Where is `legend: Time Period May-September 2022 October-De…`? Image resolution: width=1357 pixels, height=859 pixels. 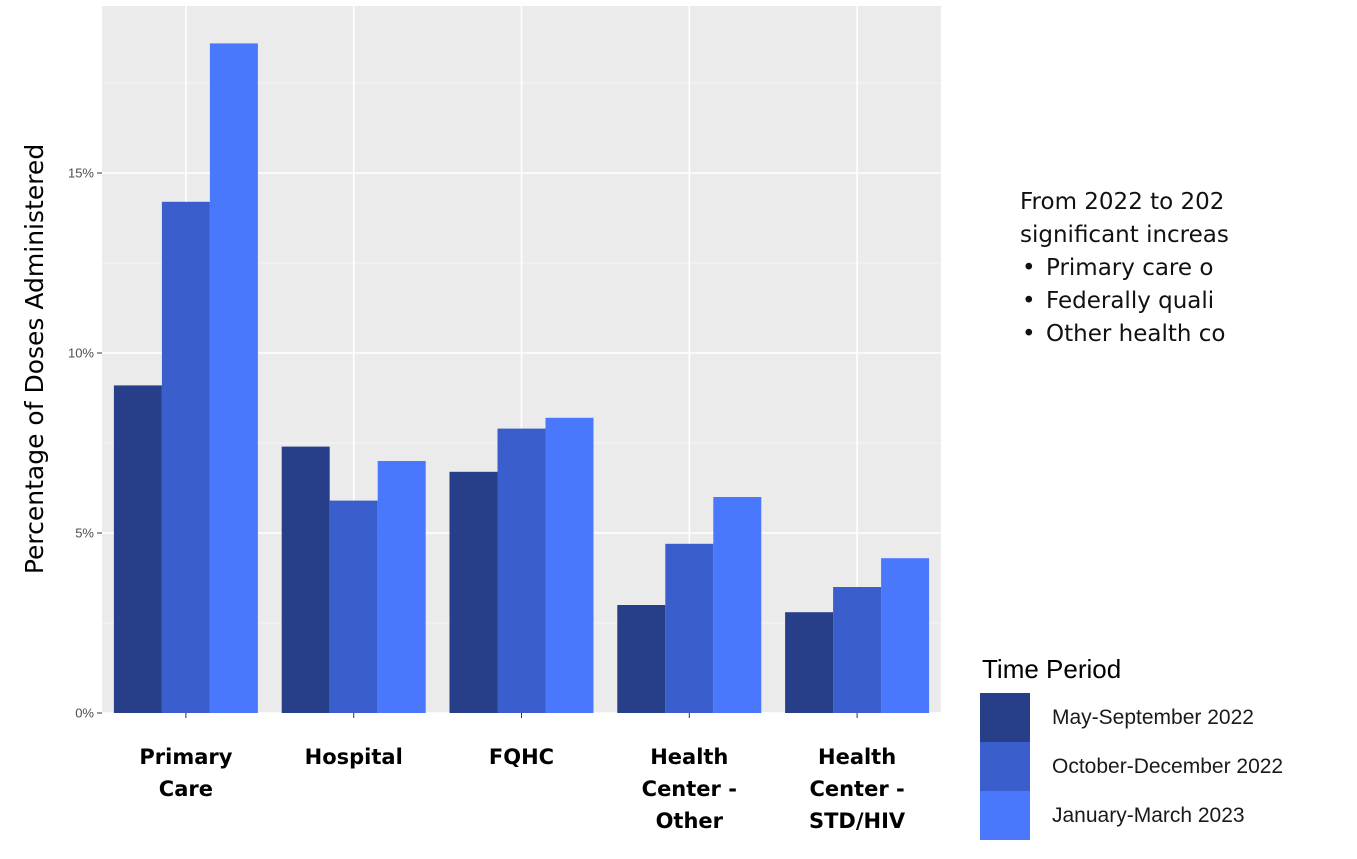 legend: Time Period May-September 2022 October-De… is located at coordinates (1131, 747).